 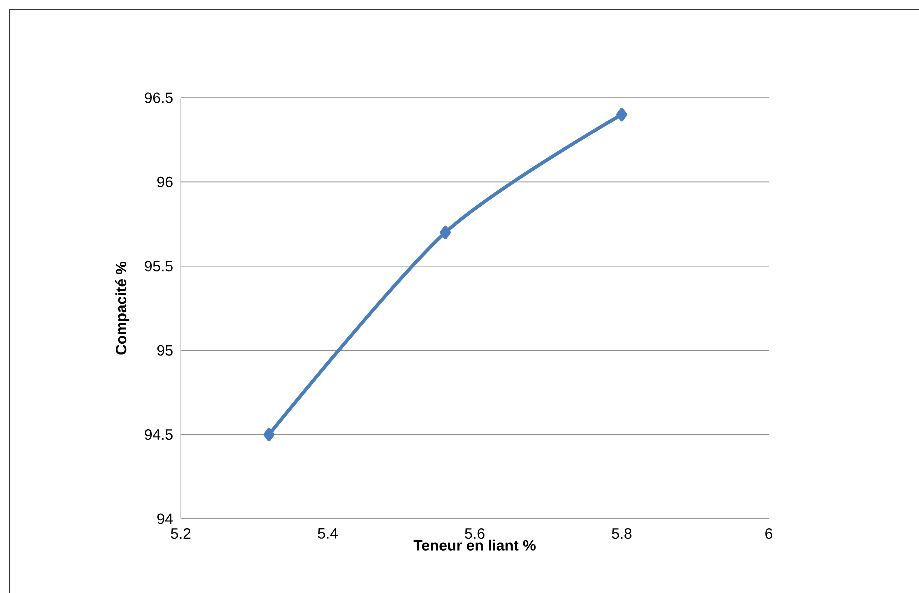 I want to click on y-tick-label: 95, so click(x=165, y=350).